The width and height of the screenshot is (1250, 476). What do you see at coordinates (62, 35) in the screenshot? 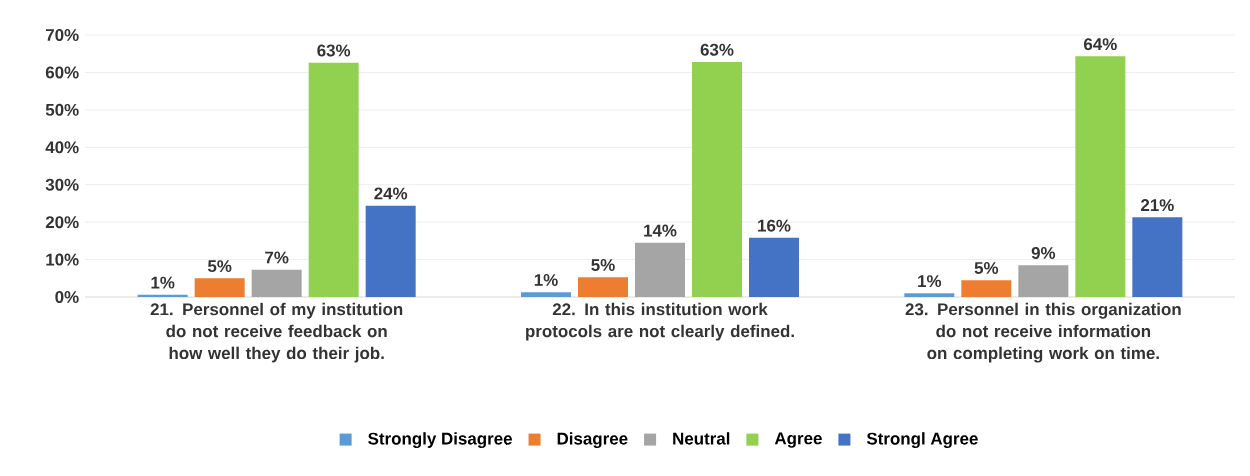
I see `y-tick-label: 70%` at bounding box center [62, 35].